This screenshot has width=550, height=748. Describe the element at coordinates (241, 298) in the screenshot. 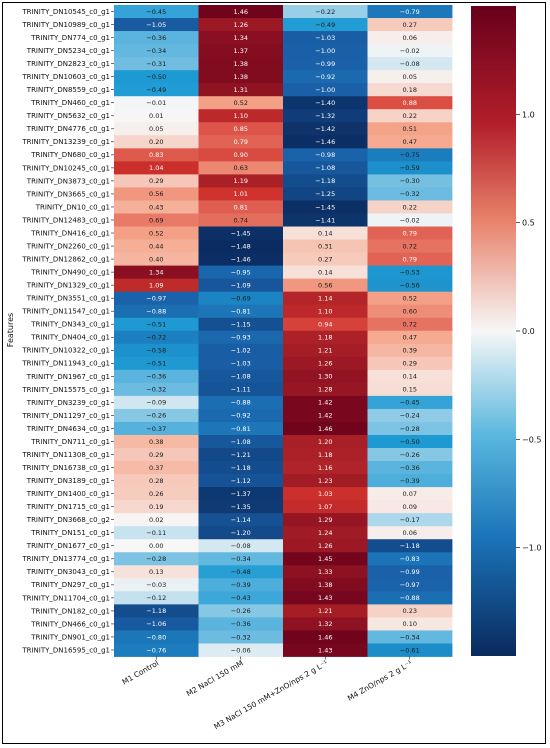

I see `cell-value-label: −0.69` at that location.